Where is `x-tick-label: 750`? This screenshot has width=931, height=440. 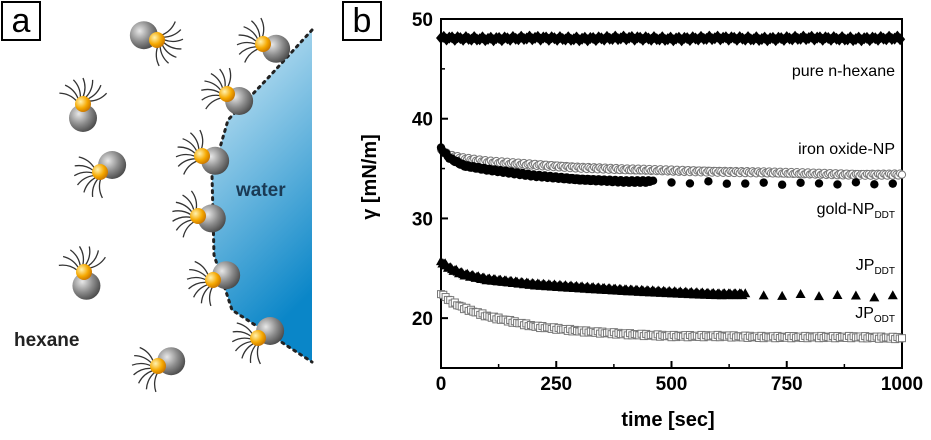 x-tick-label: 750 is located at coordinates (787, 384).